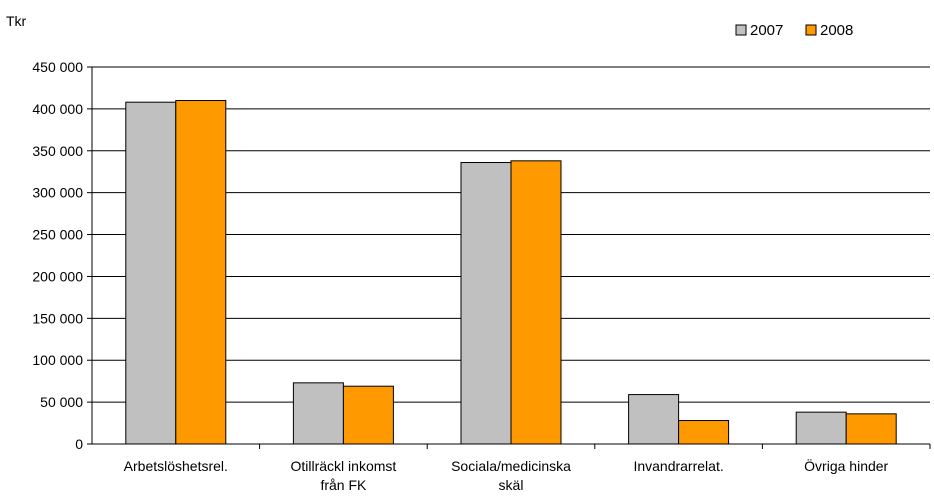  Describe the element at coordinates (57, 67) in the screenshot. I see `y-tick-label: 450 000` at that location.